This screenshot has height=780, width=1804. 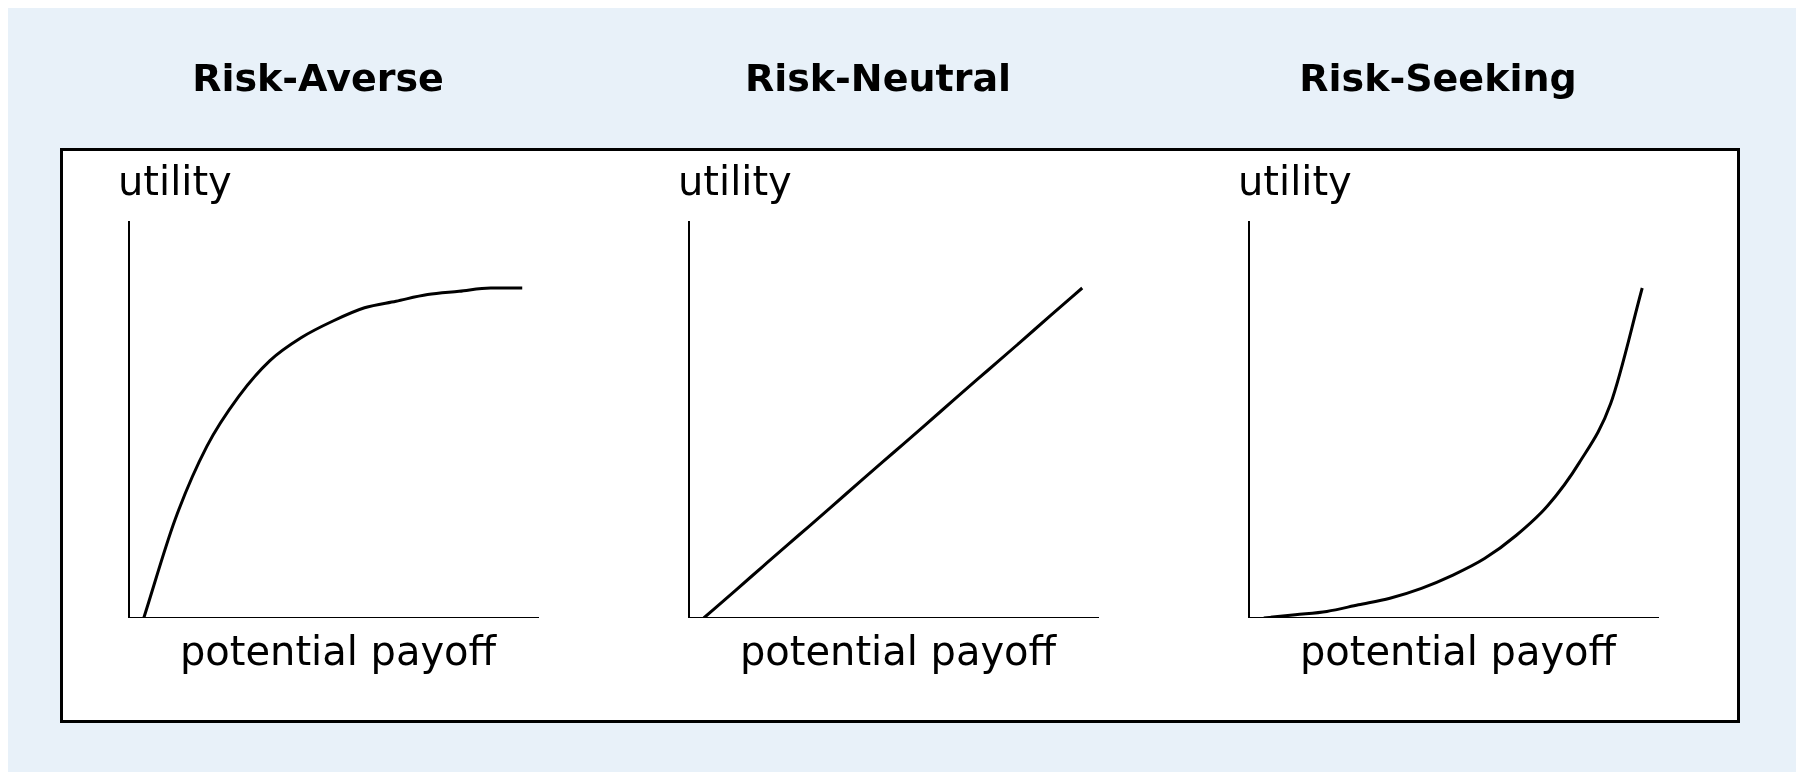 I want to click on chart-title: Risk-Averse, so click(x=318, y=78).